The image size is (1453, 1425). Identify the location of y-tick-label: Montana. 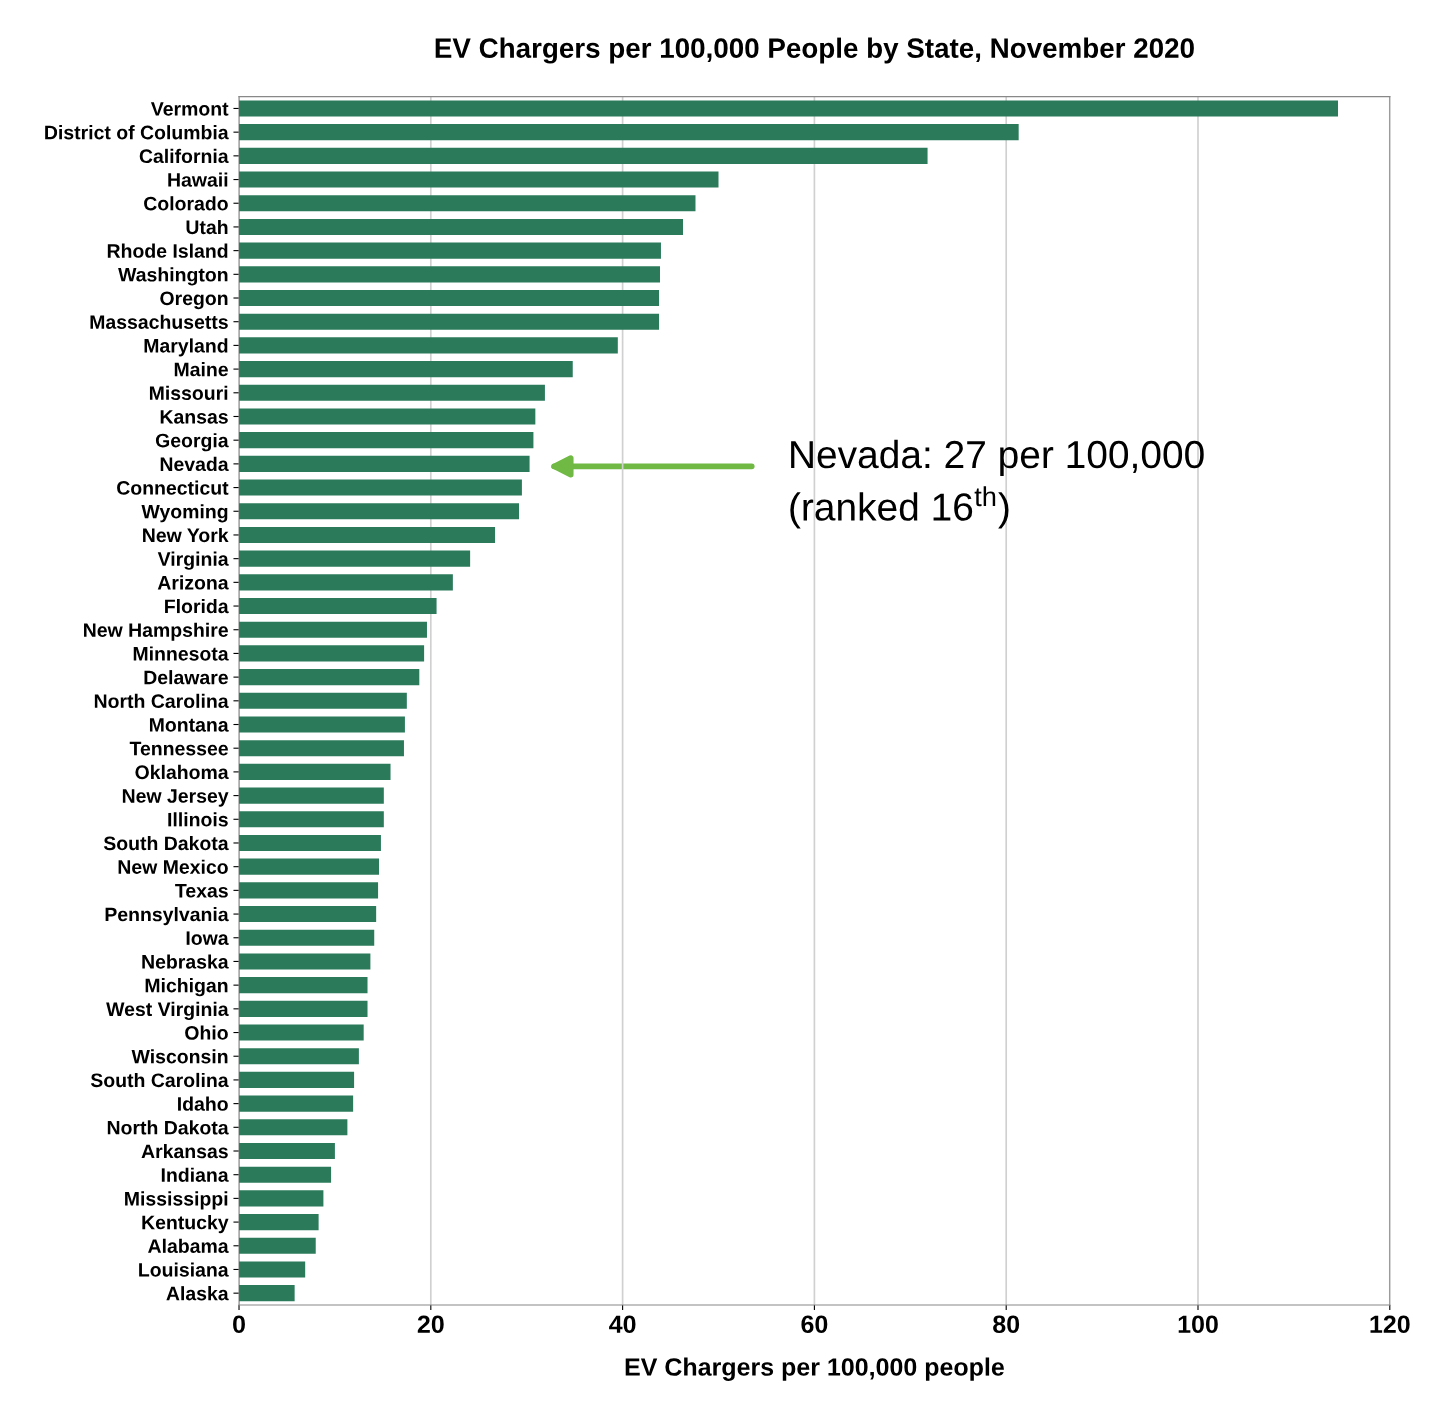
(189, 725).